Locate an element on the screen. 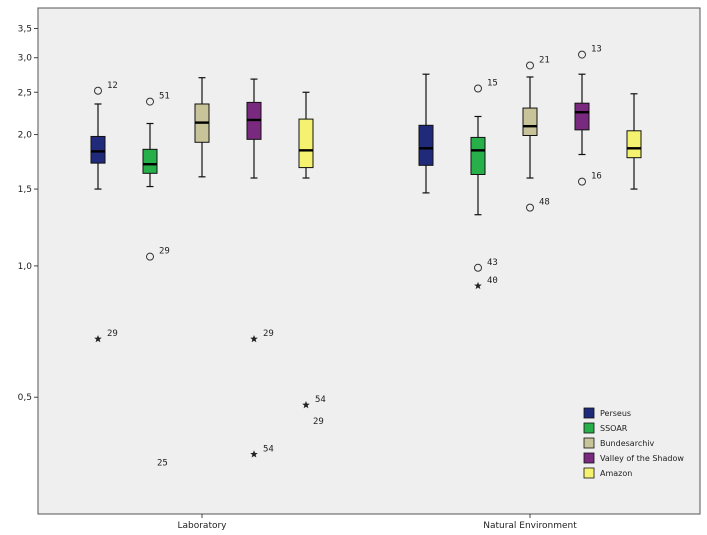  y-tick-label: 1,5 is located at coordinates (25, 190).